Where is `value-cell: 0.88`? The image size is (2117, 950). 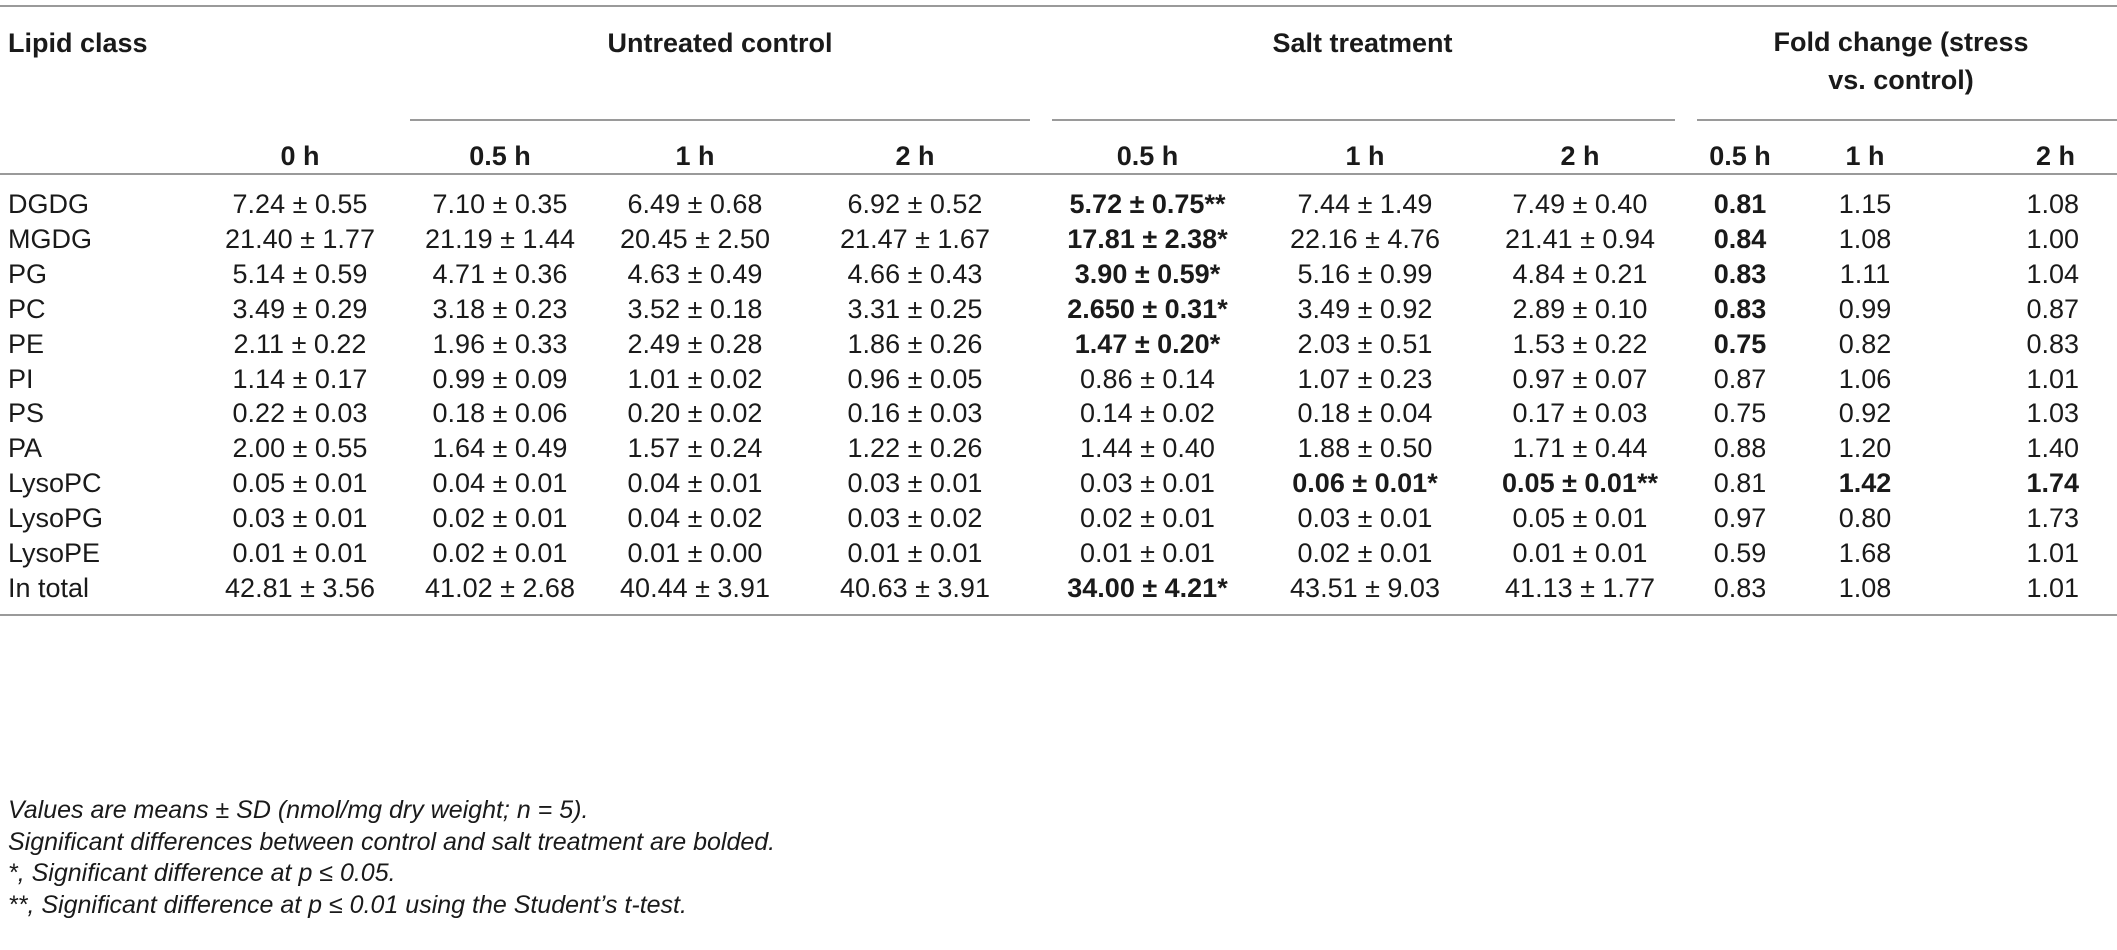
value-cell: 0.88 is located at coordinates (1740, 448).